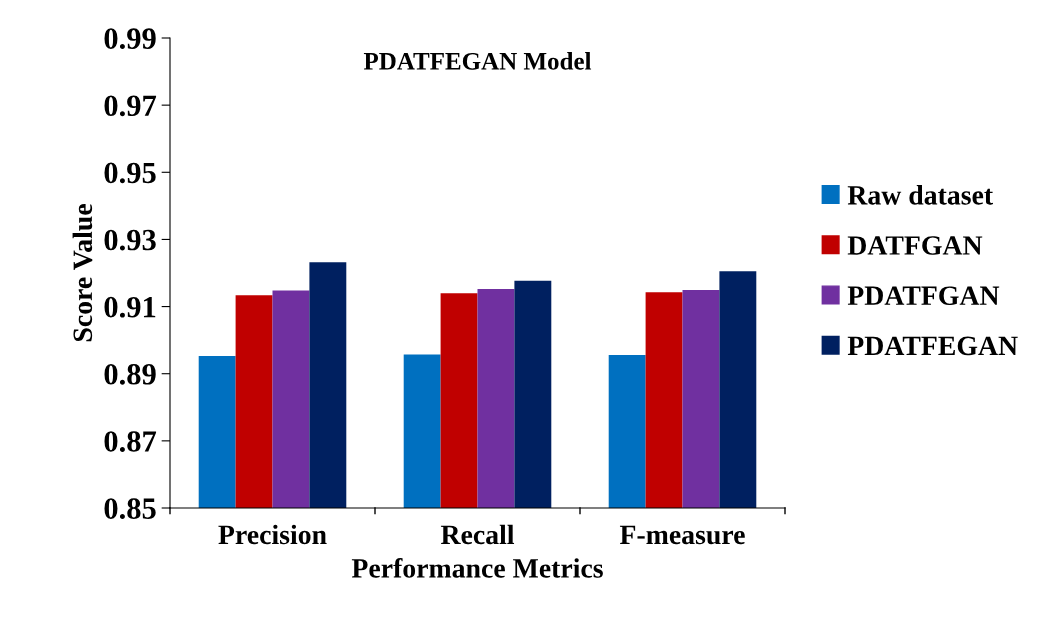 This screenshot has height=635, width=1052. I want to click on y-tick-label: 0.91, so click(130, 307).